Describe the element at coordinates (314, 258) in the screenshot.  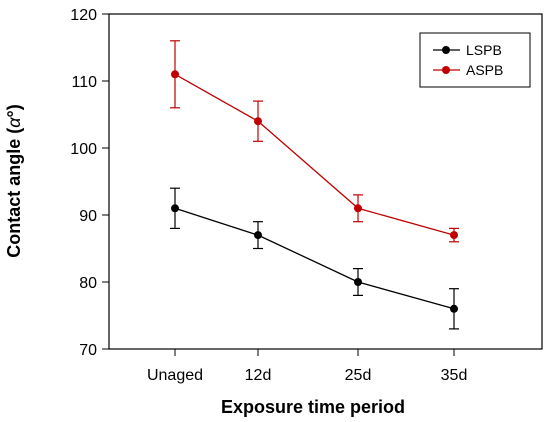
I see `series-line-lspb` at that location.